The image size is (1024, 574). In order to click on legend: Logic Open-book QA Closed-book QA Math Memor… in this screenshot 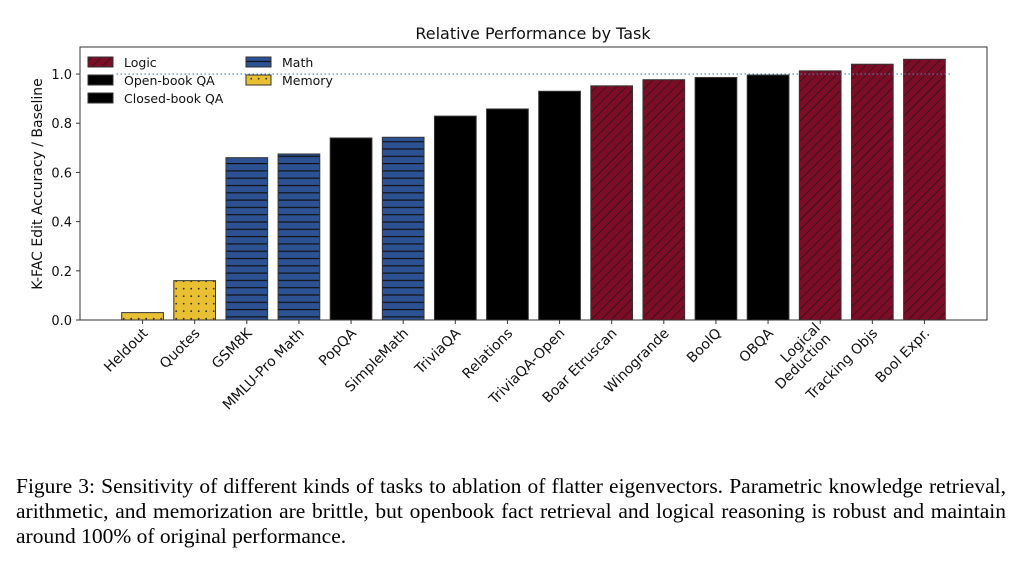, I will do `click(210, 80)`.